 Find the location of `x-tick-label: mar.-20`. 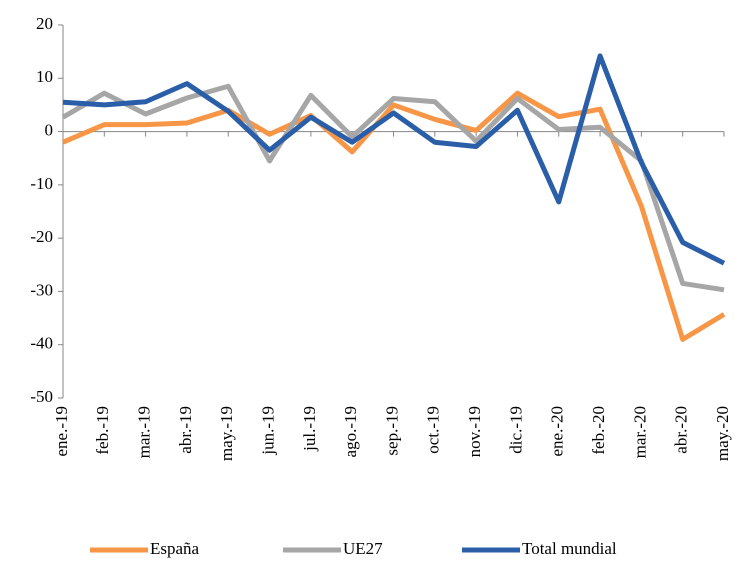

x-tick-label: mar.-20 is located at coordinates (639, 432).